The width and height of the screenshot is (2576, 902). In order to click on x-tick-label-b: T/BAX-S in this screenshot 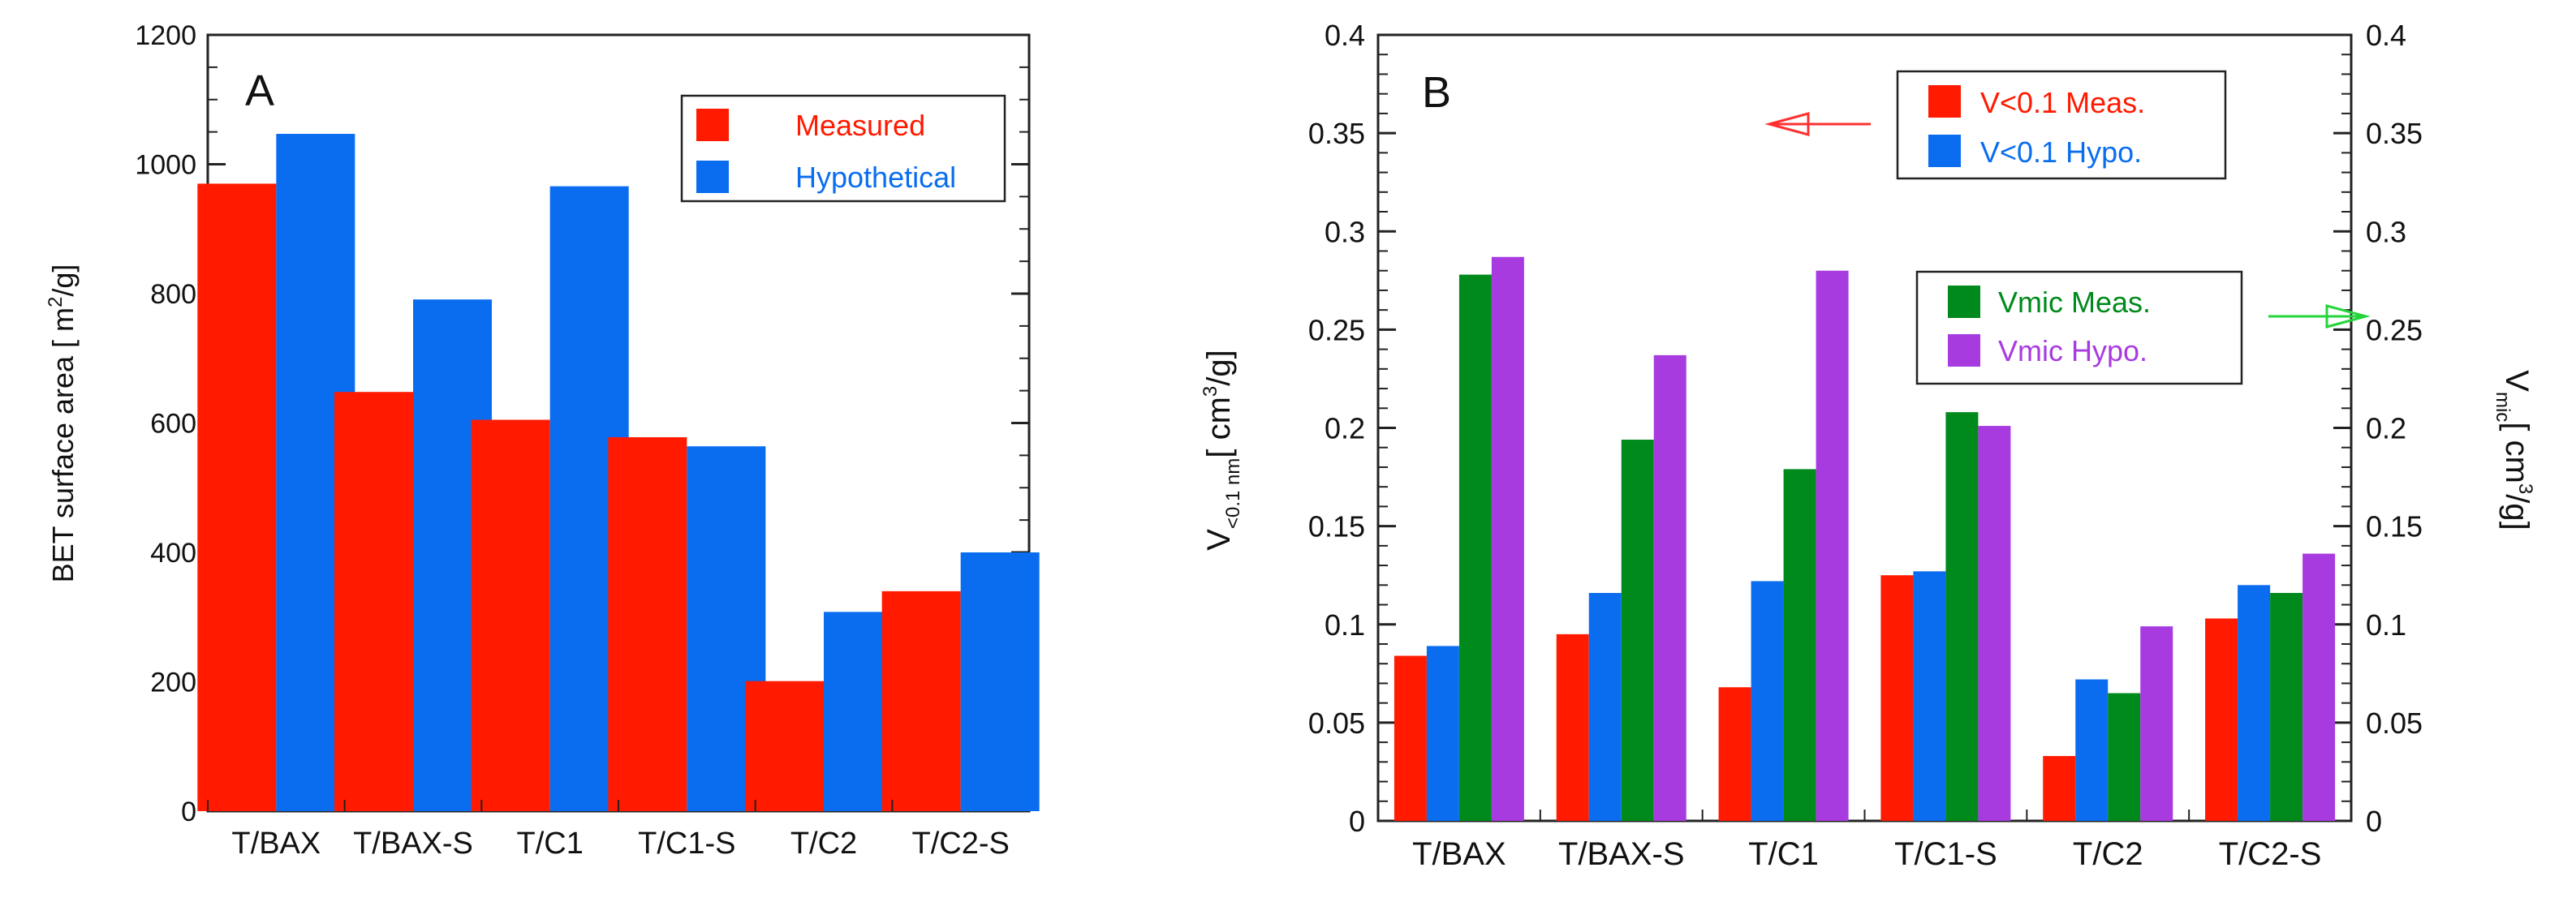, I will do `click(1622, 854)`.